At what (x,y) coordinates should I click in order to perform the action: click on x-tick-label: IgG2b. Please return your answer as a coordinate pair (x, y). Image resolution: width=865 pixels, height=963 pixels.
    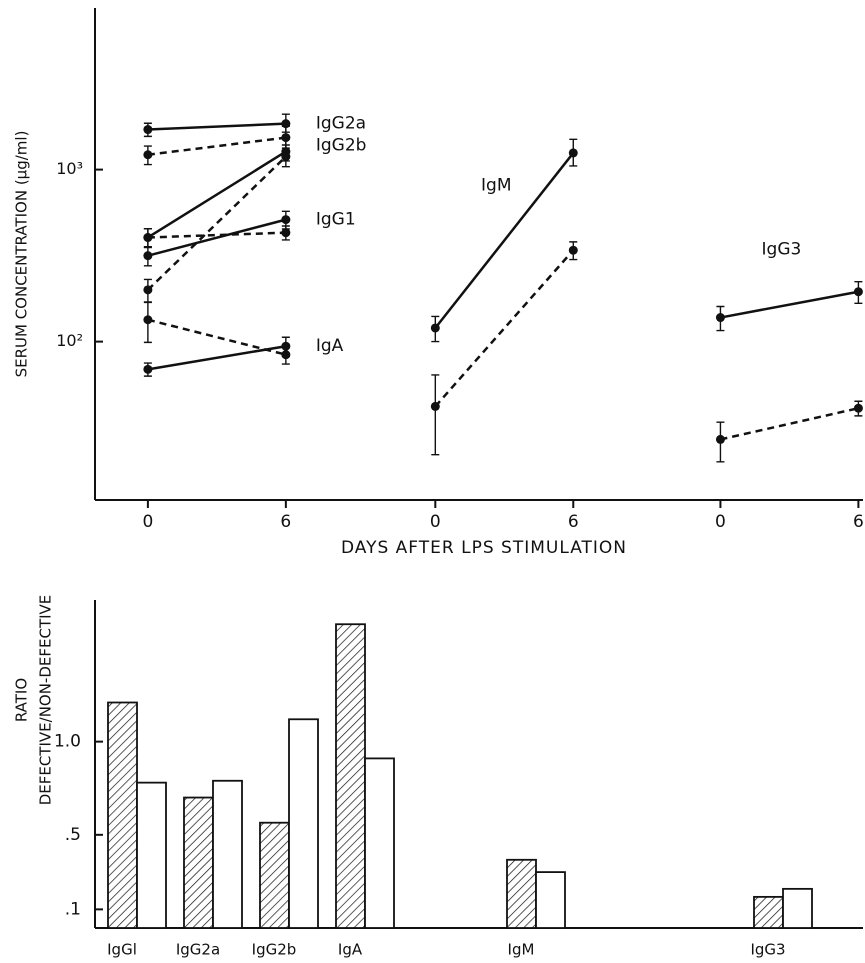
    Looking at the image, I should click on (274, 950).